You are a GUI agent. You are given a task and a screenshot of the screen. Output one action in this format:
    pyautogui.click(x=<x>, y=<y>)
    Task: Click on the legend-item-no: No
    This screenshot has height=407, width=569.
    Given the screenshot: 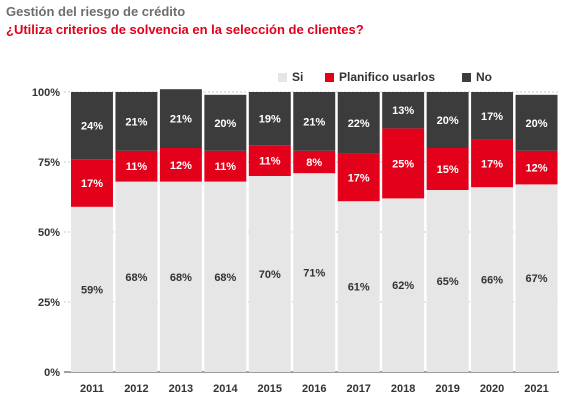 What is the action you would take?
    pyautogui.click(x=477, y=77)
    